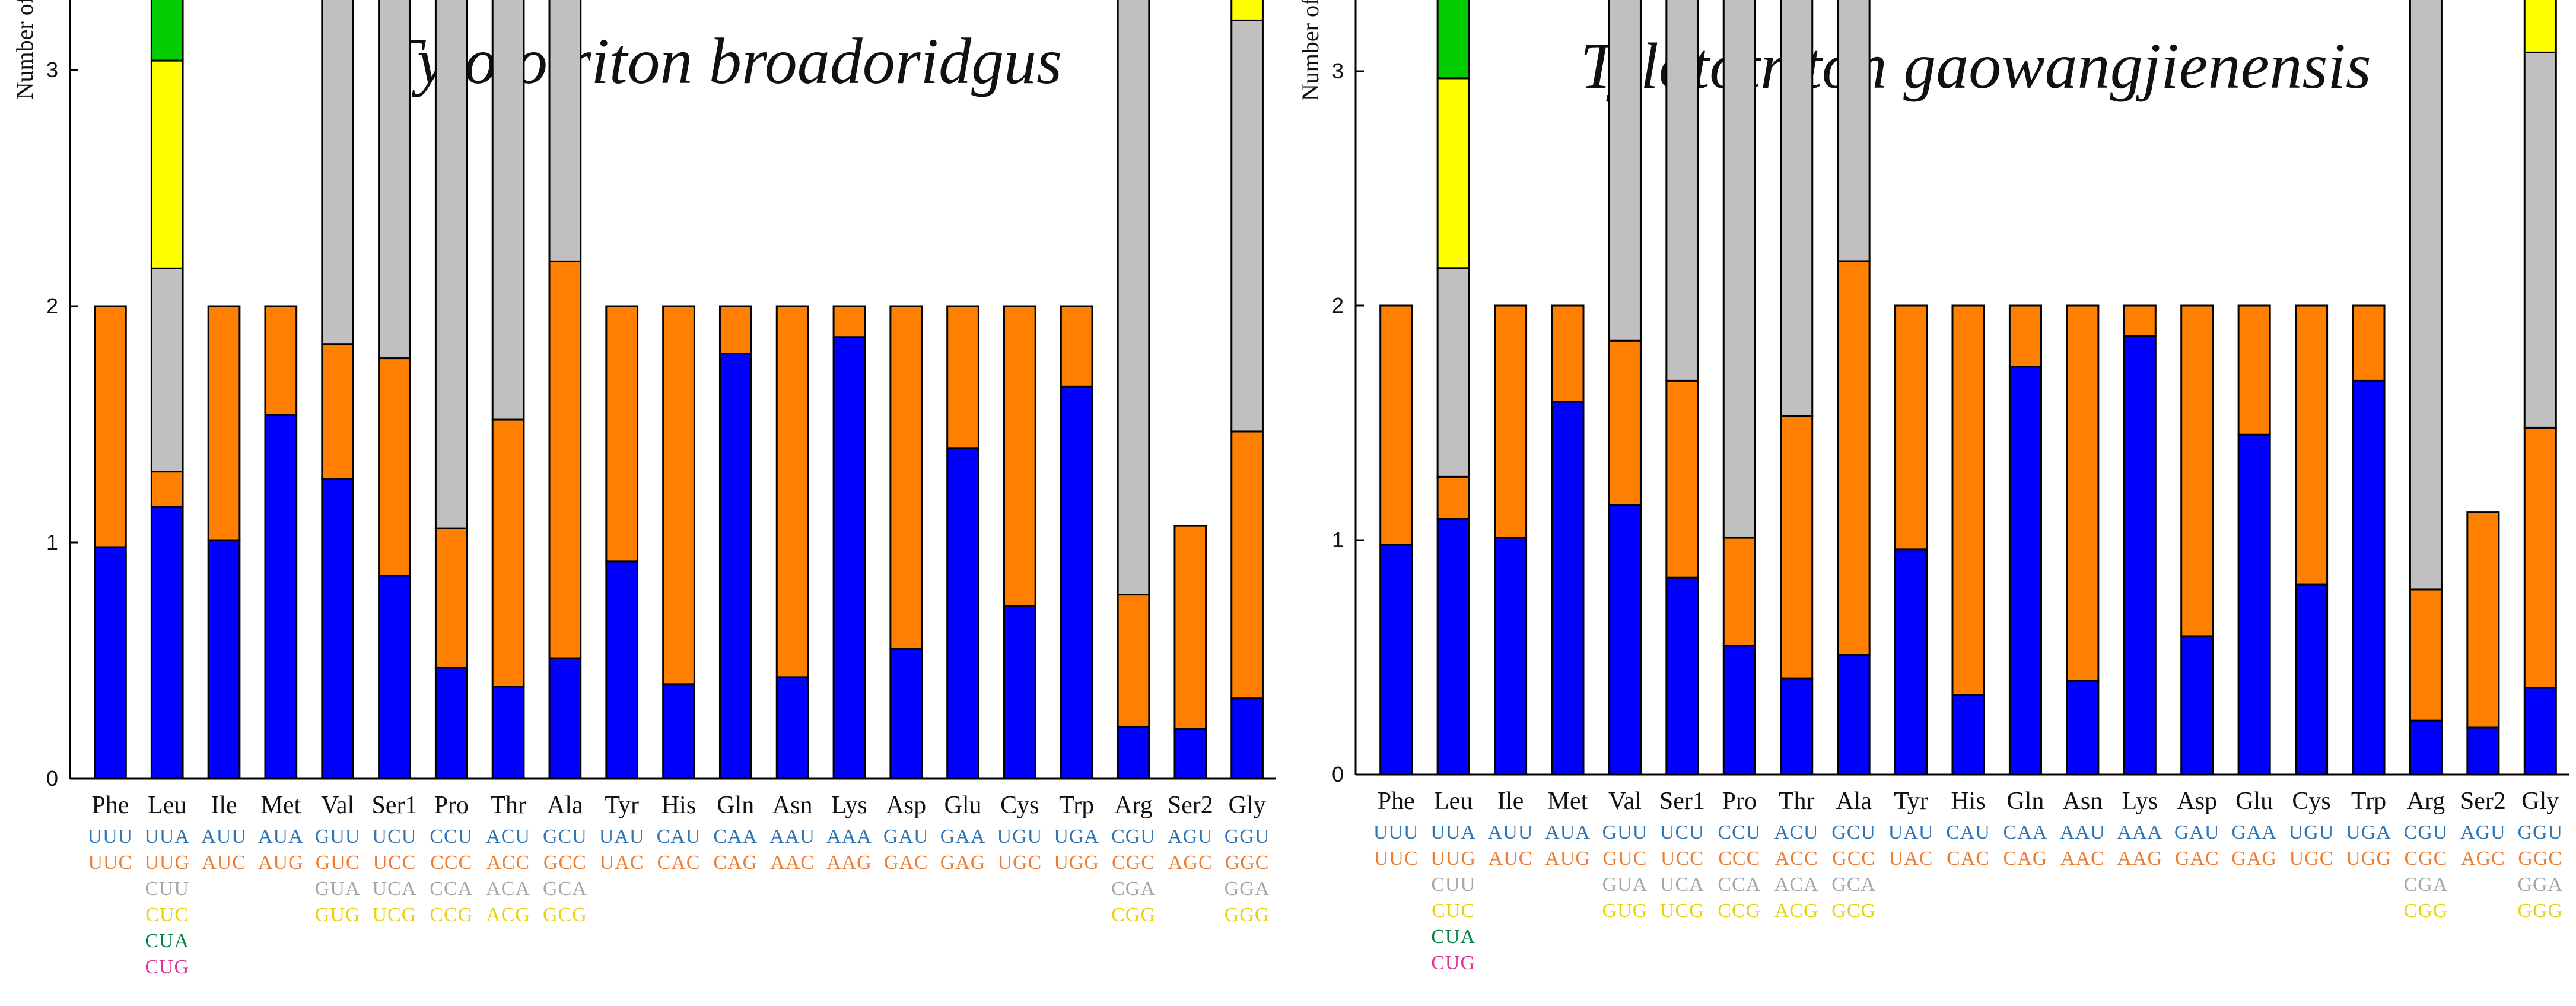  What do you see at coordinates (2197, 801) in the screenshot?
I see `x-tick-label-asp: Asp` at bounding box center [2197, 801].